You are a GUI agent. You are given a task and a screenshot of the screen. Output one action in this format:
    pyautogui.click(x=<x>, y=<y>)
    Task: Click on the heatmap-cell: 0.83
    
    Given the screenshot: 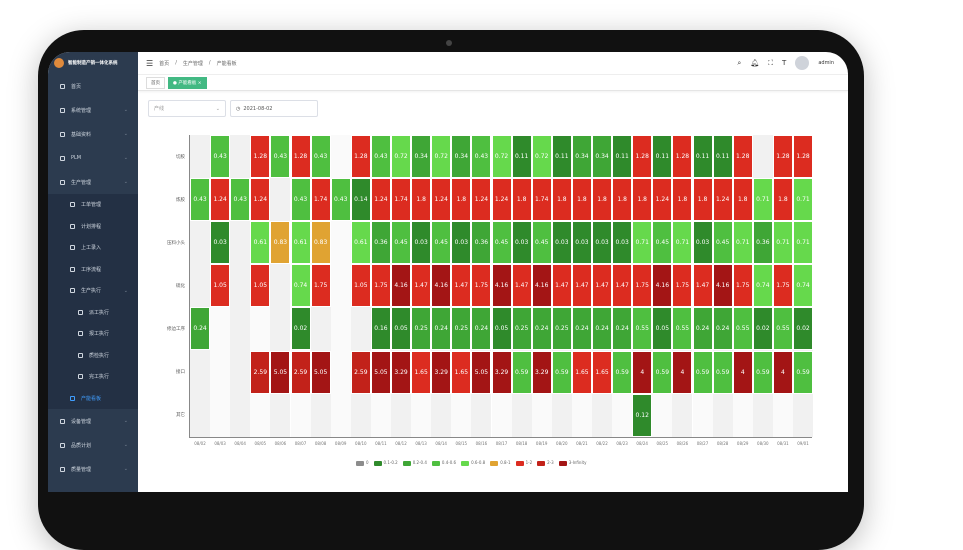 What is the action you would take?
    pyautogui.click(x=280, y=243)
    